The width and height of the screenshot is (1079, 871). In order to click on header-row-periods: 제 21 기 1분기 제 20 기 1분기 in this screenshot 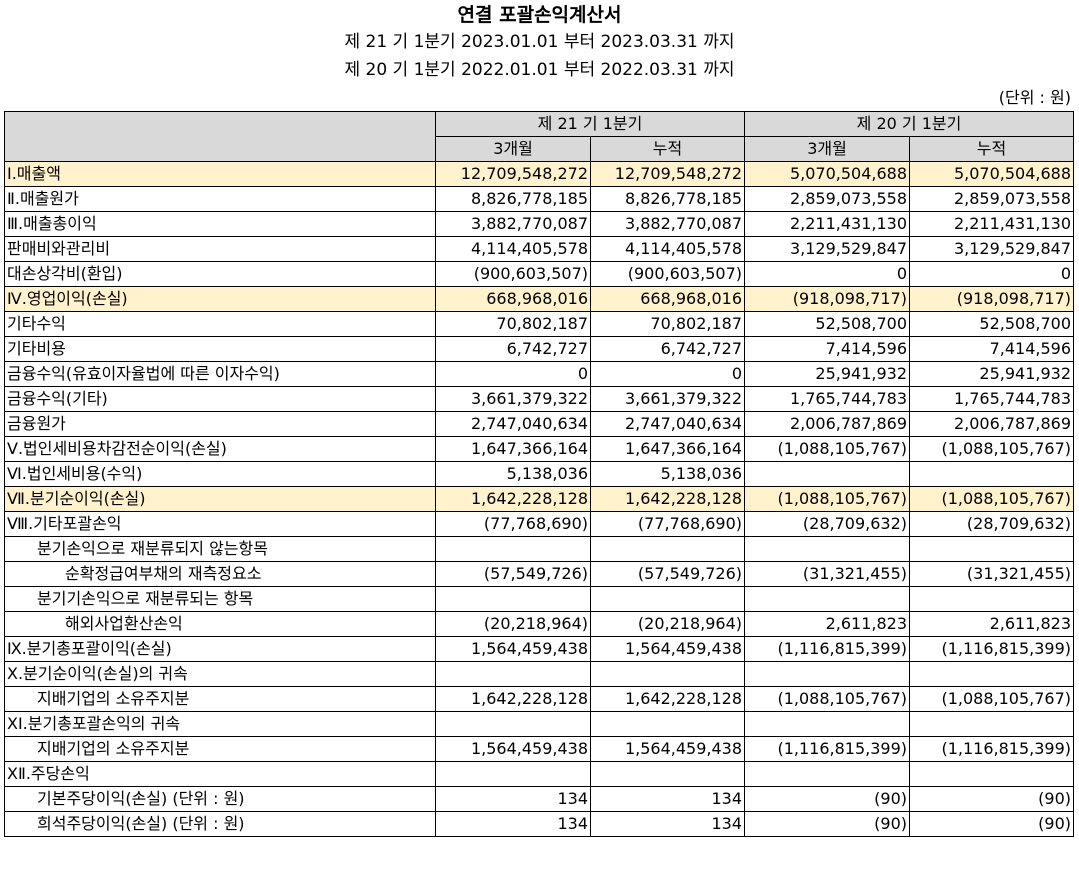, I will do `click(539, 136)`.